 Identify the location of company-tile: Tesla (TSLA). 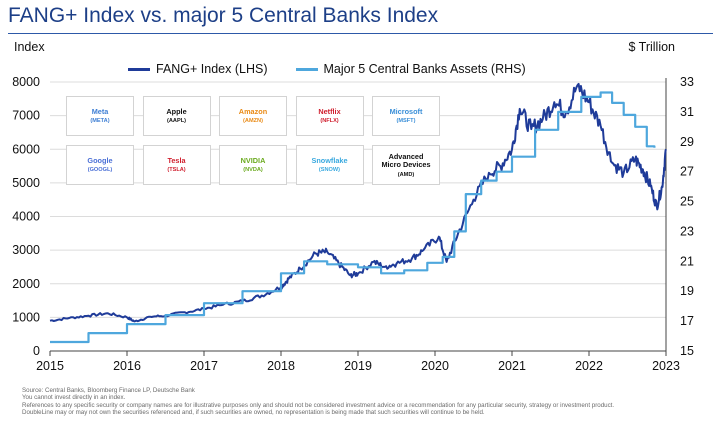
(176, 165).